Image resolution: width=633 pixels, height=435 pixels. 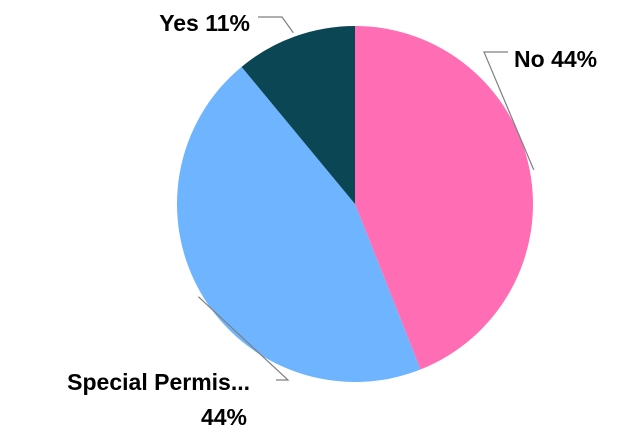 What do you see at coordinates (243, 338) in the screenshot?
I see `leader-line-special-permis` at bounding box center [243, 338].